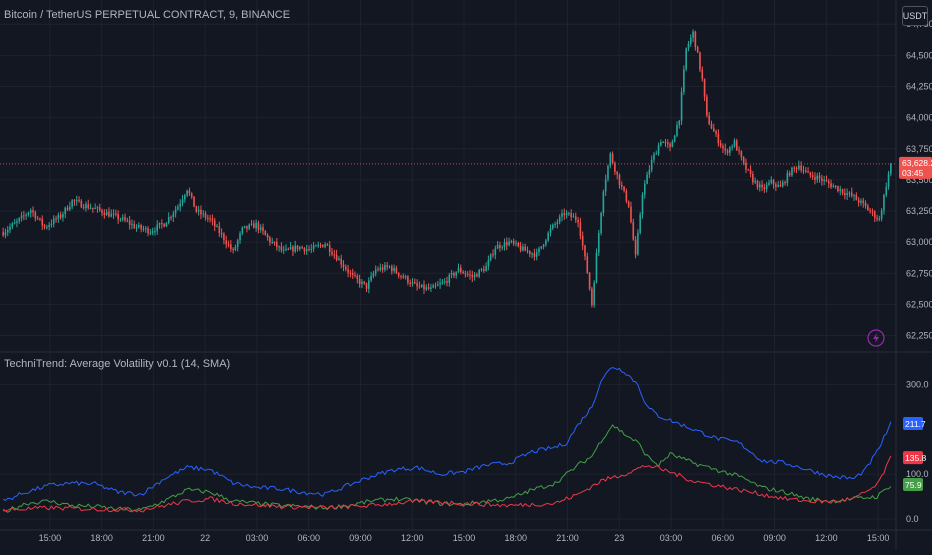 Image resolution: width=932 pixels, height=555 pixels. Describe the element at coordinates (919, 273) in the screenshot. I see `price-tick-label: 62,750.0` at that location.